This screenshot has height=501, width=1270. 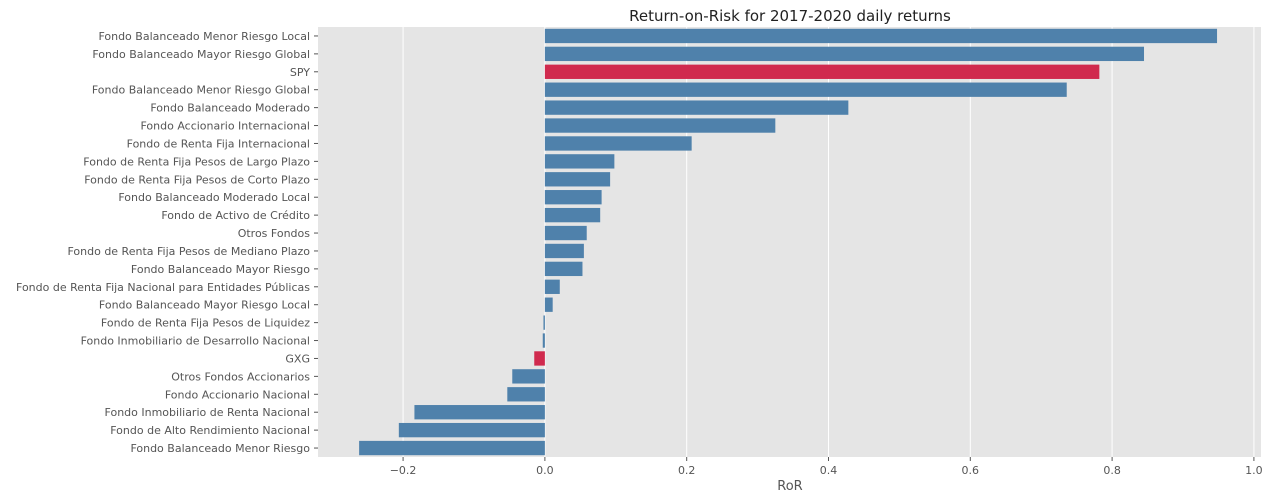 I want to click on y-tick-label: SPY, so click(x=300, y=72).